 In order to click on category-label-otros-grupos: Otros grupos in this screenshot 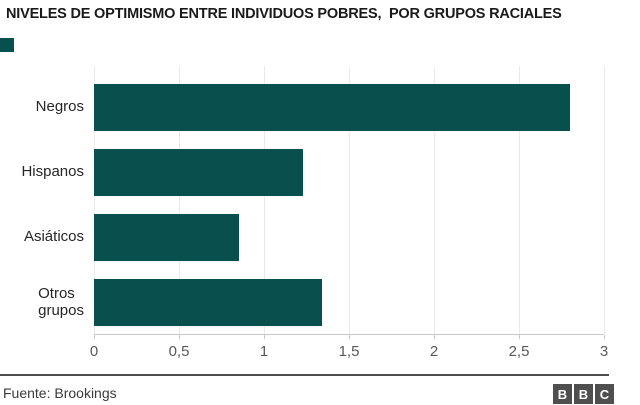, I will do `click(42, 302)`.